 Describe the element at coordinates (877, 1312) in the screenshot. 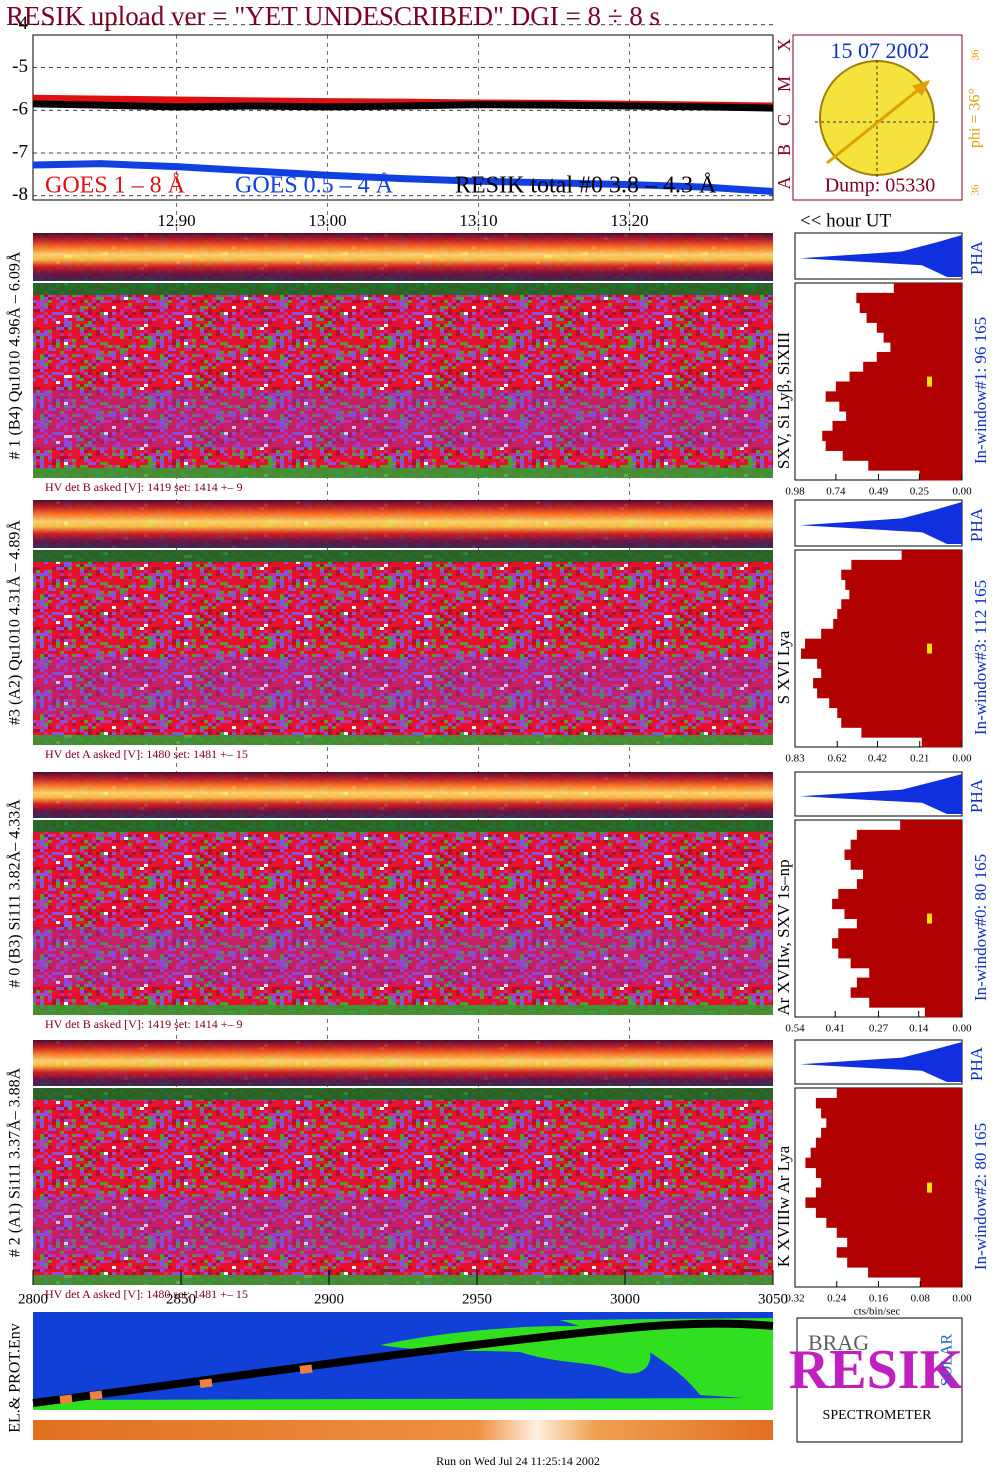

I see `hist-unit: cts/bin/sec` at that location.